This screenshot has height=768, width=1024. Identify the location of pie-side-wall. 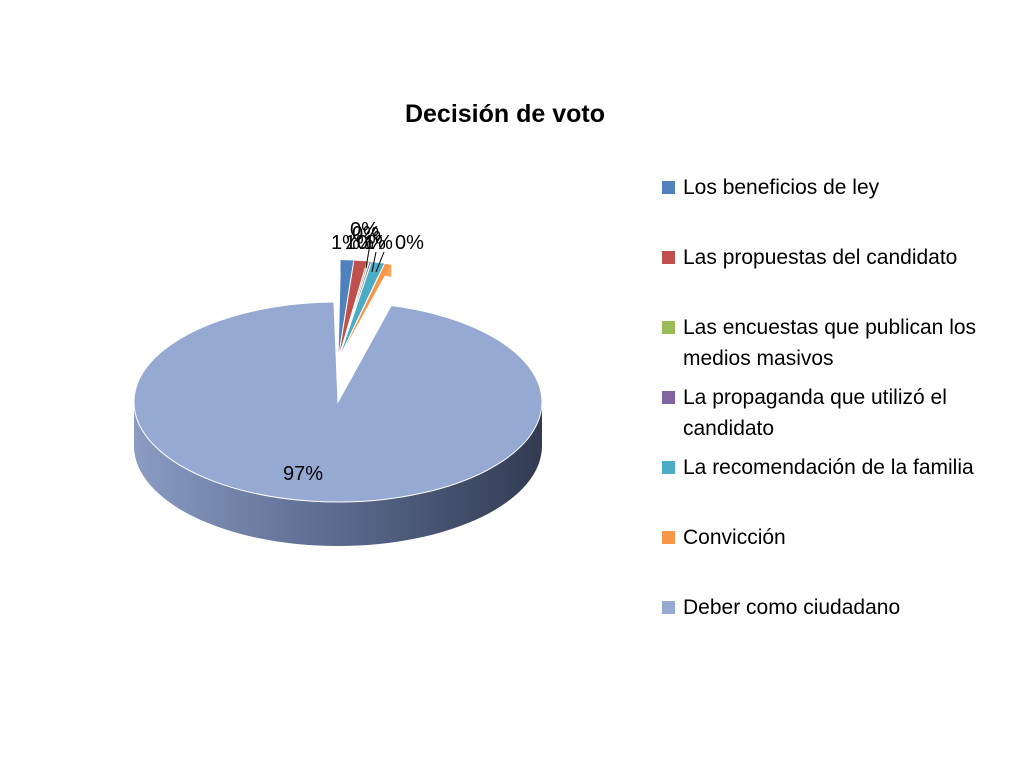
(338, 474).